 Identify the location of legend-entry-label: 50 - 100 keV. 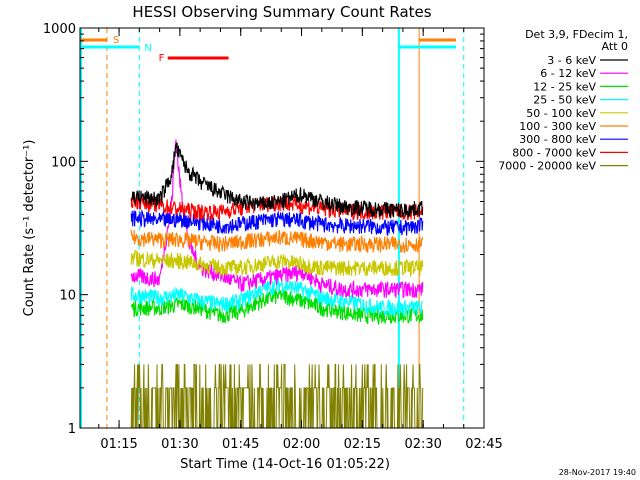
(561, 113).